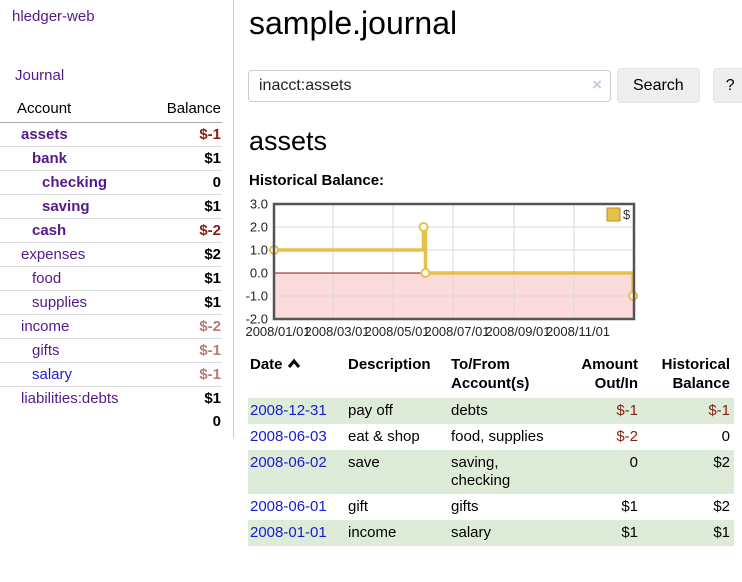 This screenshot has height=582, width=742. What do you see at coordinates (186, 110) in the screenshot?
I see `balance-column-header: Balance` at bounding box center [186, 110].